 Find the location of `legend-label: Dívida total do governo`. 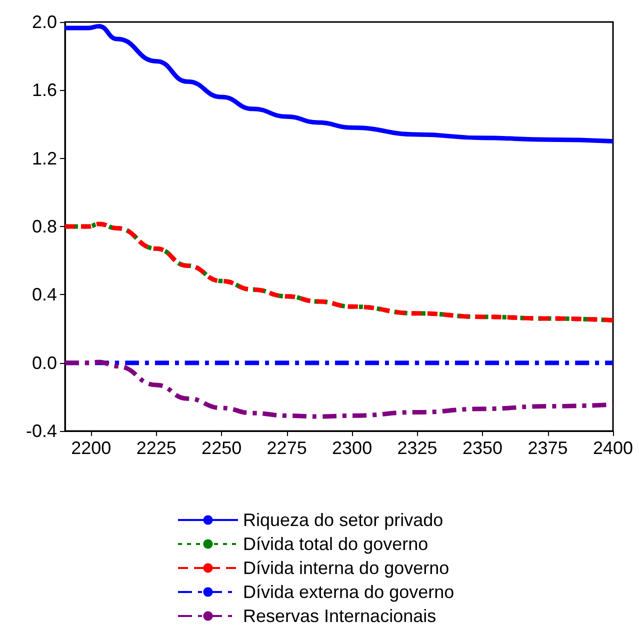

legend-label: Dívida total do governo is located at coordinates (335, 544).